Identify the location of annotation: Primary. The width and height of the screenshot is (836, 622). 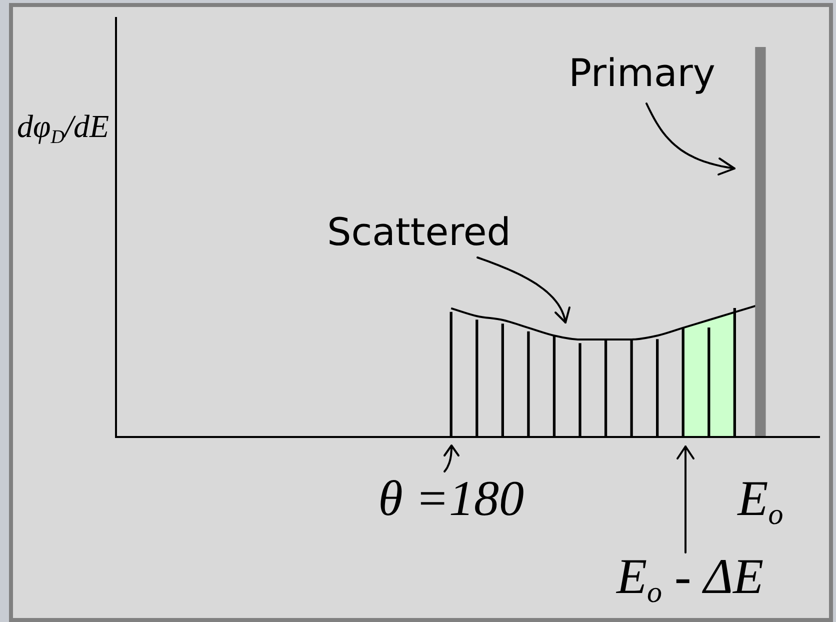
(642, 73).